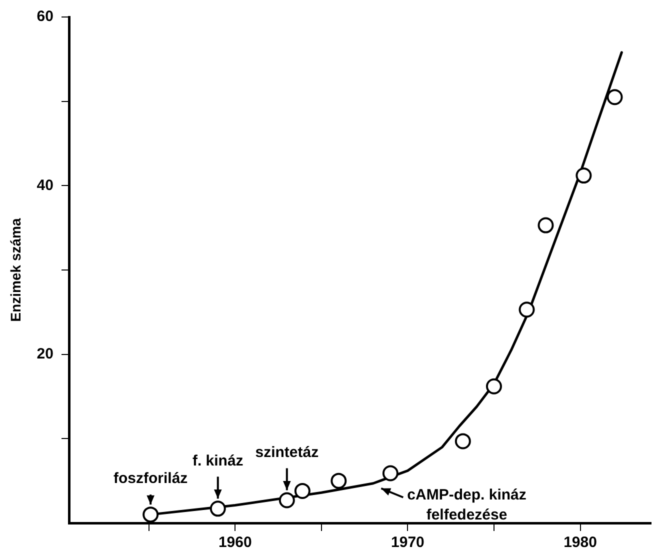  Describe the element at coordinates (45, 17) in the screenshot. I see `y-tick-label: 60` at that location.